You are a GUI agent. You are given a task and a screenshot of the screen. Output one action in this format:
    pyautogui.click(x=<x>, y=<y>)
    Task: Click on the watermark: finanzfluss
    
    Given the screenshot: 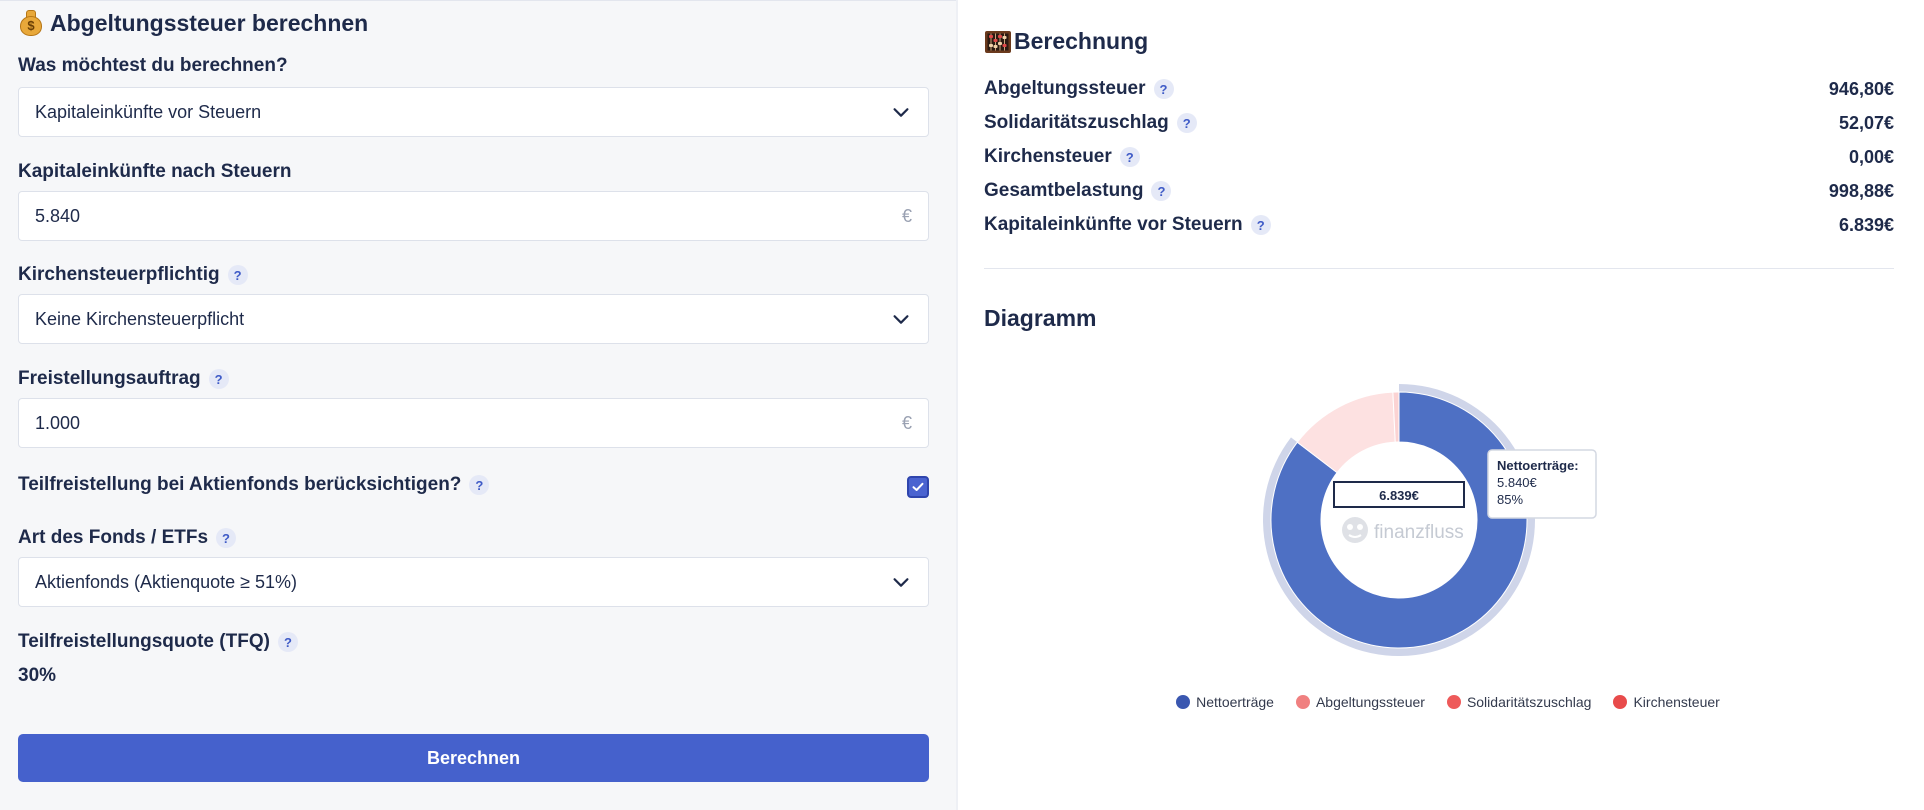 What is the action you would take?
    pyautogui.click(x=1419, y=532)
    